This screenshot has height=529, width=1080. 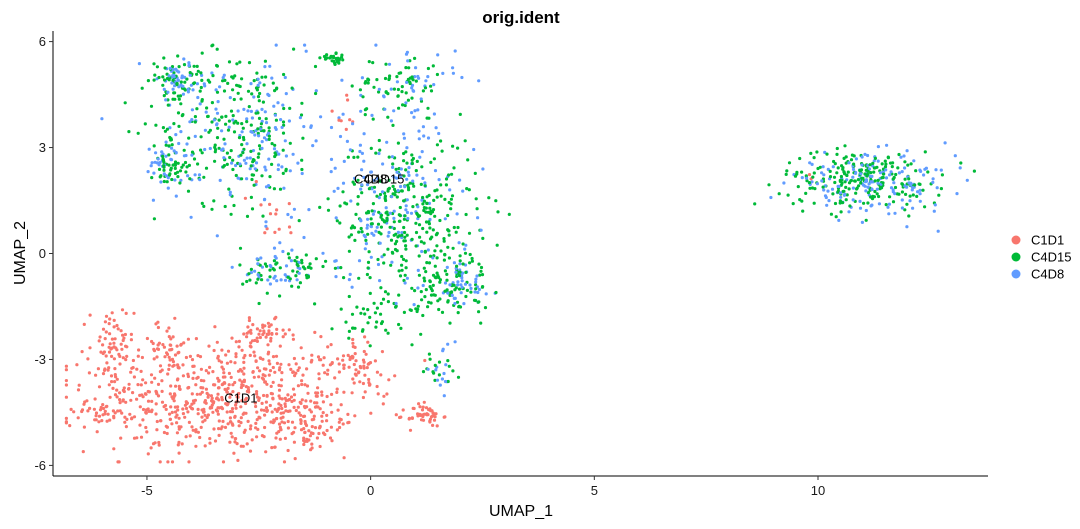 What do you see at coordinates (42, 147) in the screenshot?
I see `y-tick-label: 3` at bounding box center [42, 147].